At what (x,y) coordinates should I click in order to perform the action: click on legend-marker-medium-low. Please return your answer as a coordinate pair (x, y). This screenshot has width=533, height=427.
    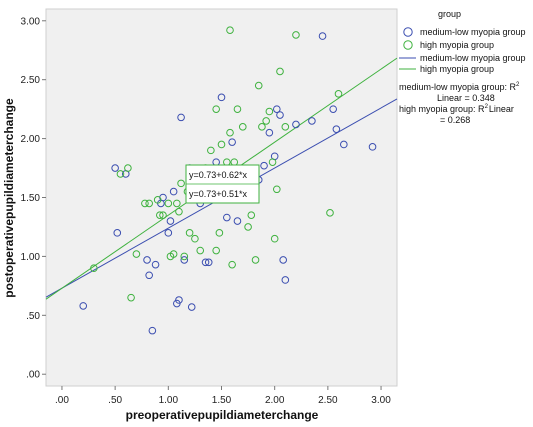
    Looking at the image, I should click on (408, 32).